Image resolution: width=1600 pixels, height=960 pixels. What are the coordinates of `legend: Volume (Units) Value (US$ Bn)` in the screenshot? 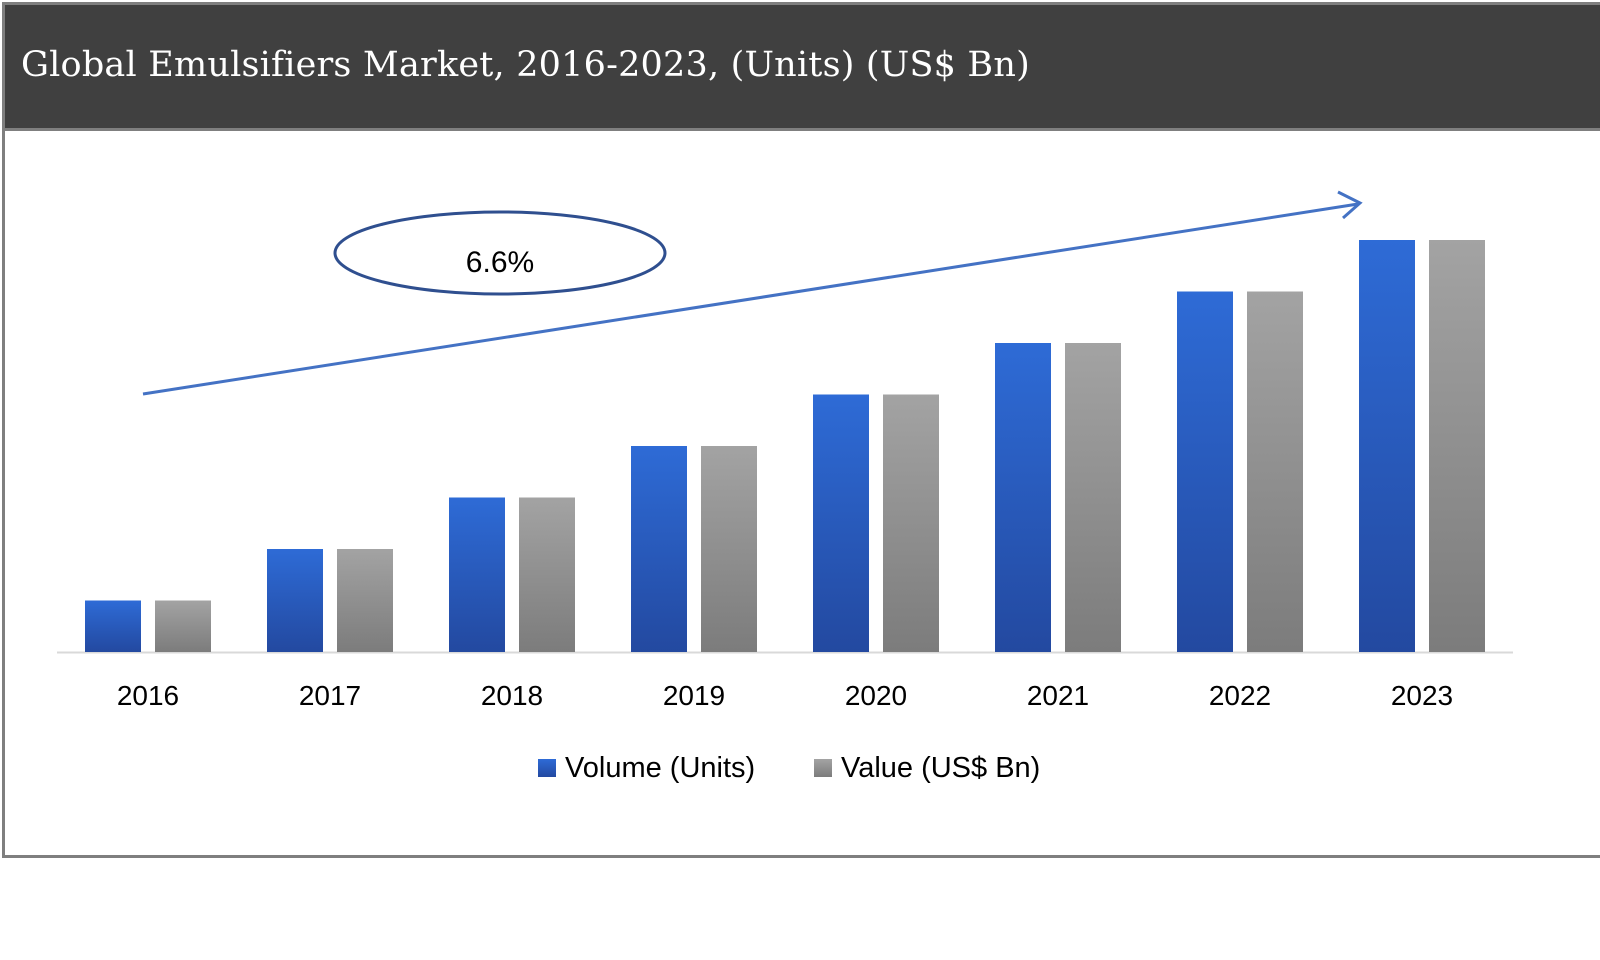 It's located at (789, 768).